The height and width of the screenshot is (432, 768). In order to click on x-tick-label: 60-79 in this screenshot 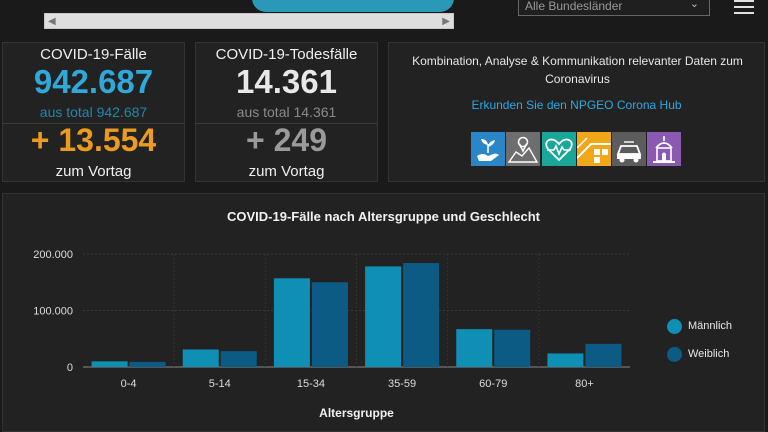, I will do `click(493, 384)`.